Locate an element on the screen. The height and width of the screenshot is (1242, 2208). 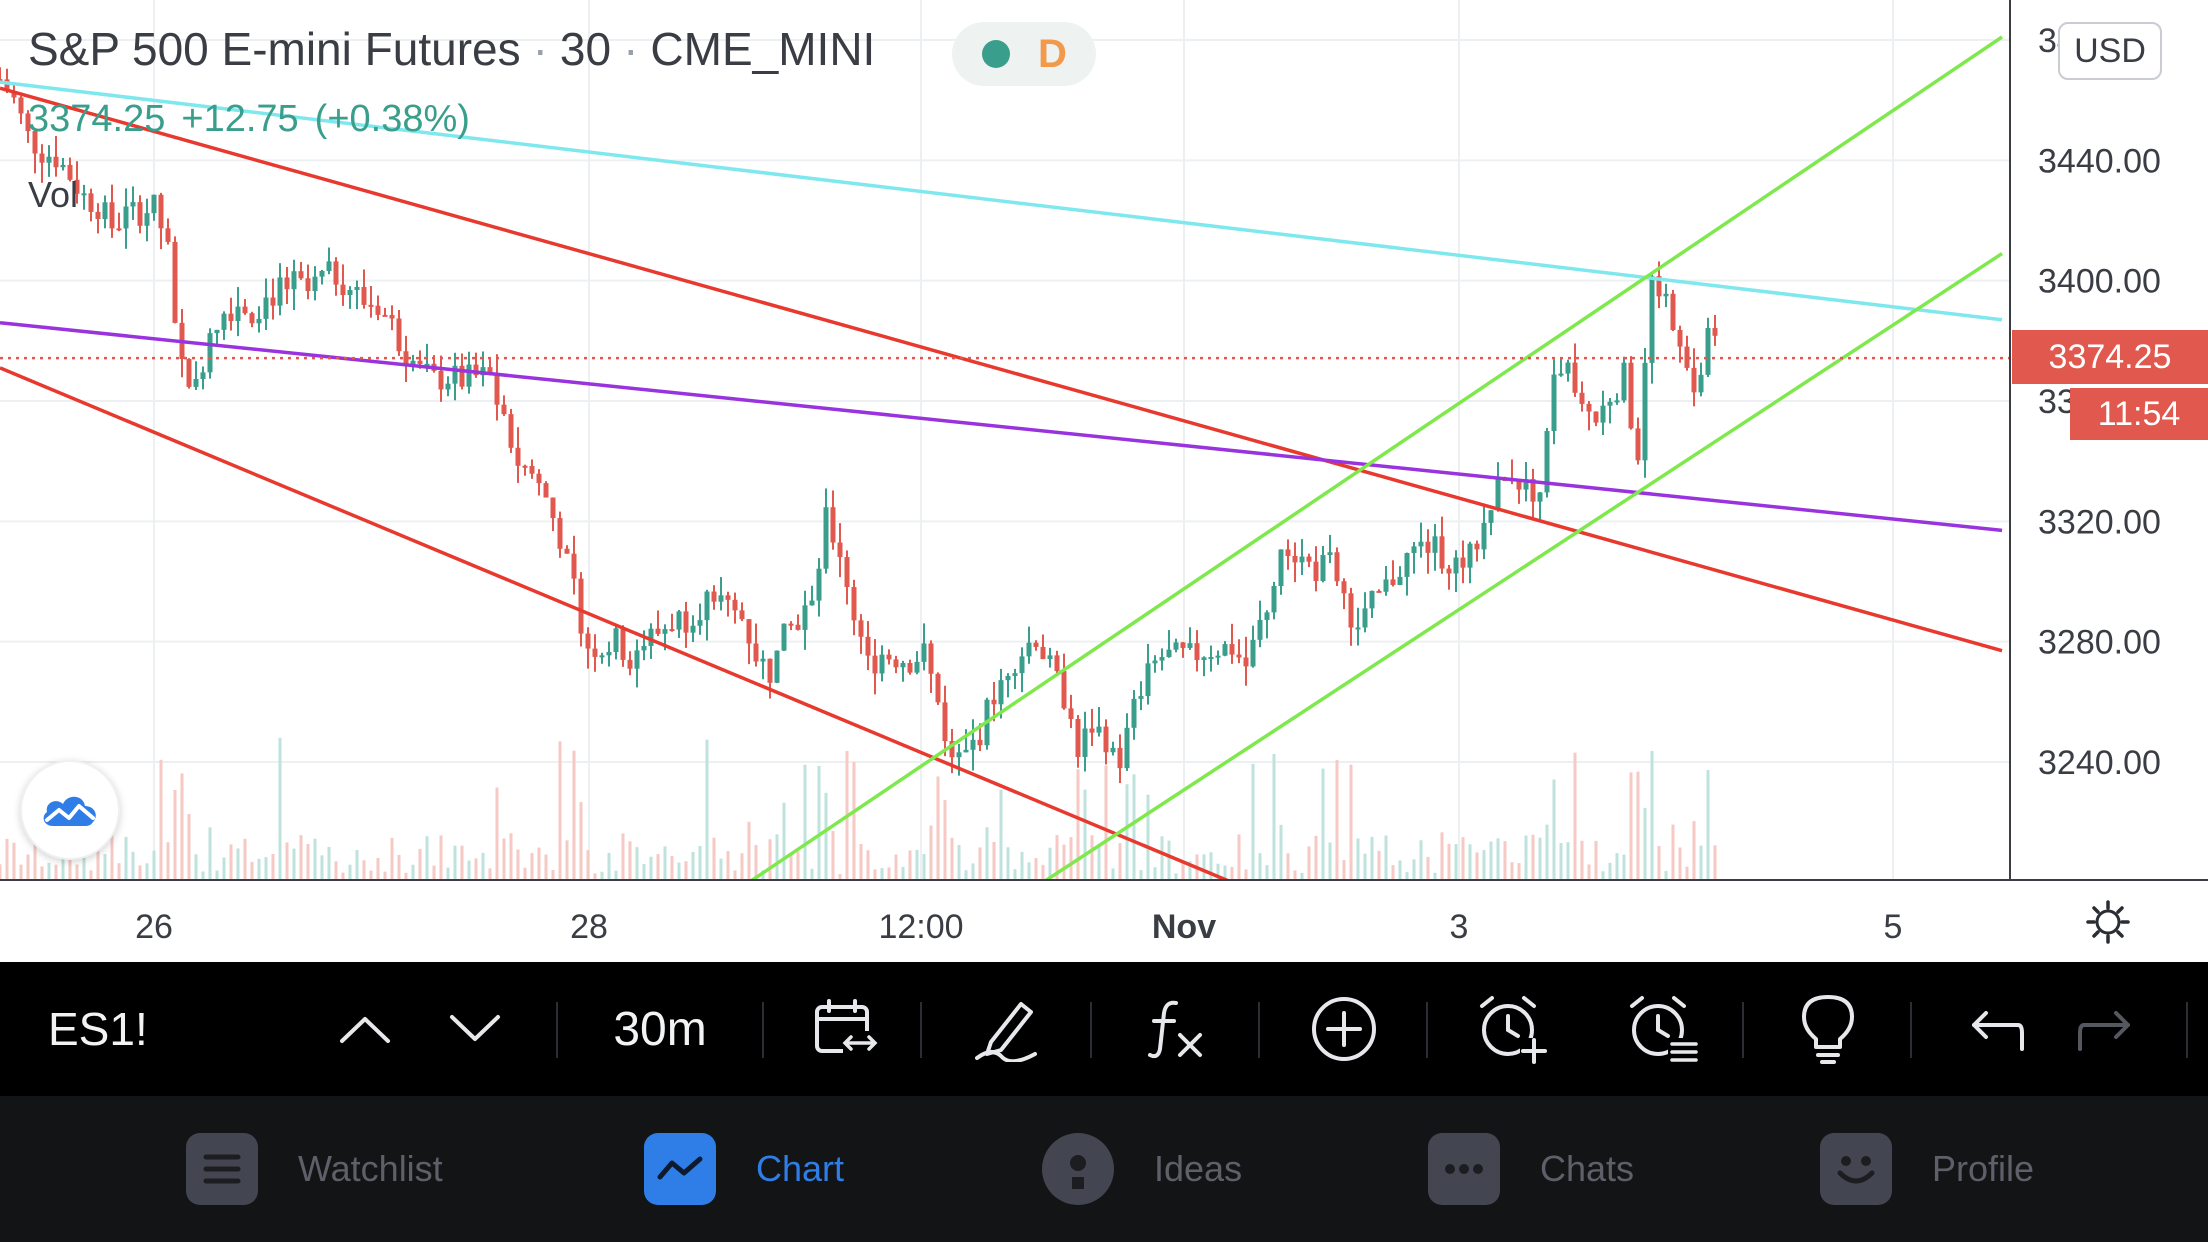
nav-chats: Chats is located at coordinates (1531, 1169).